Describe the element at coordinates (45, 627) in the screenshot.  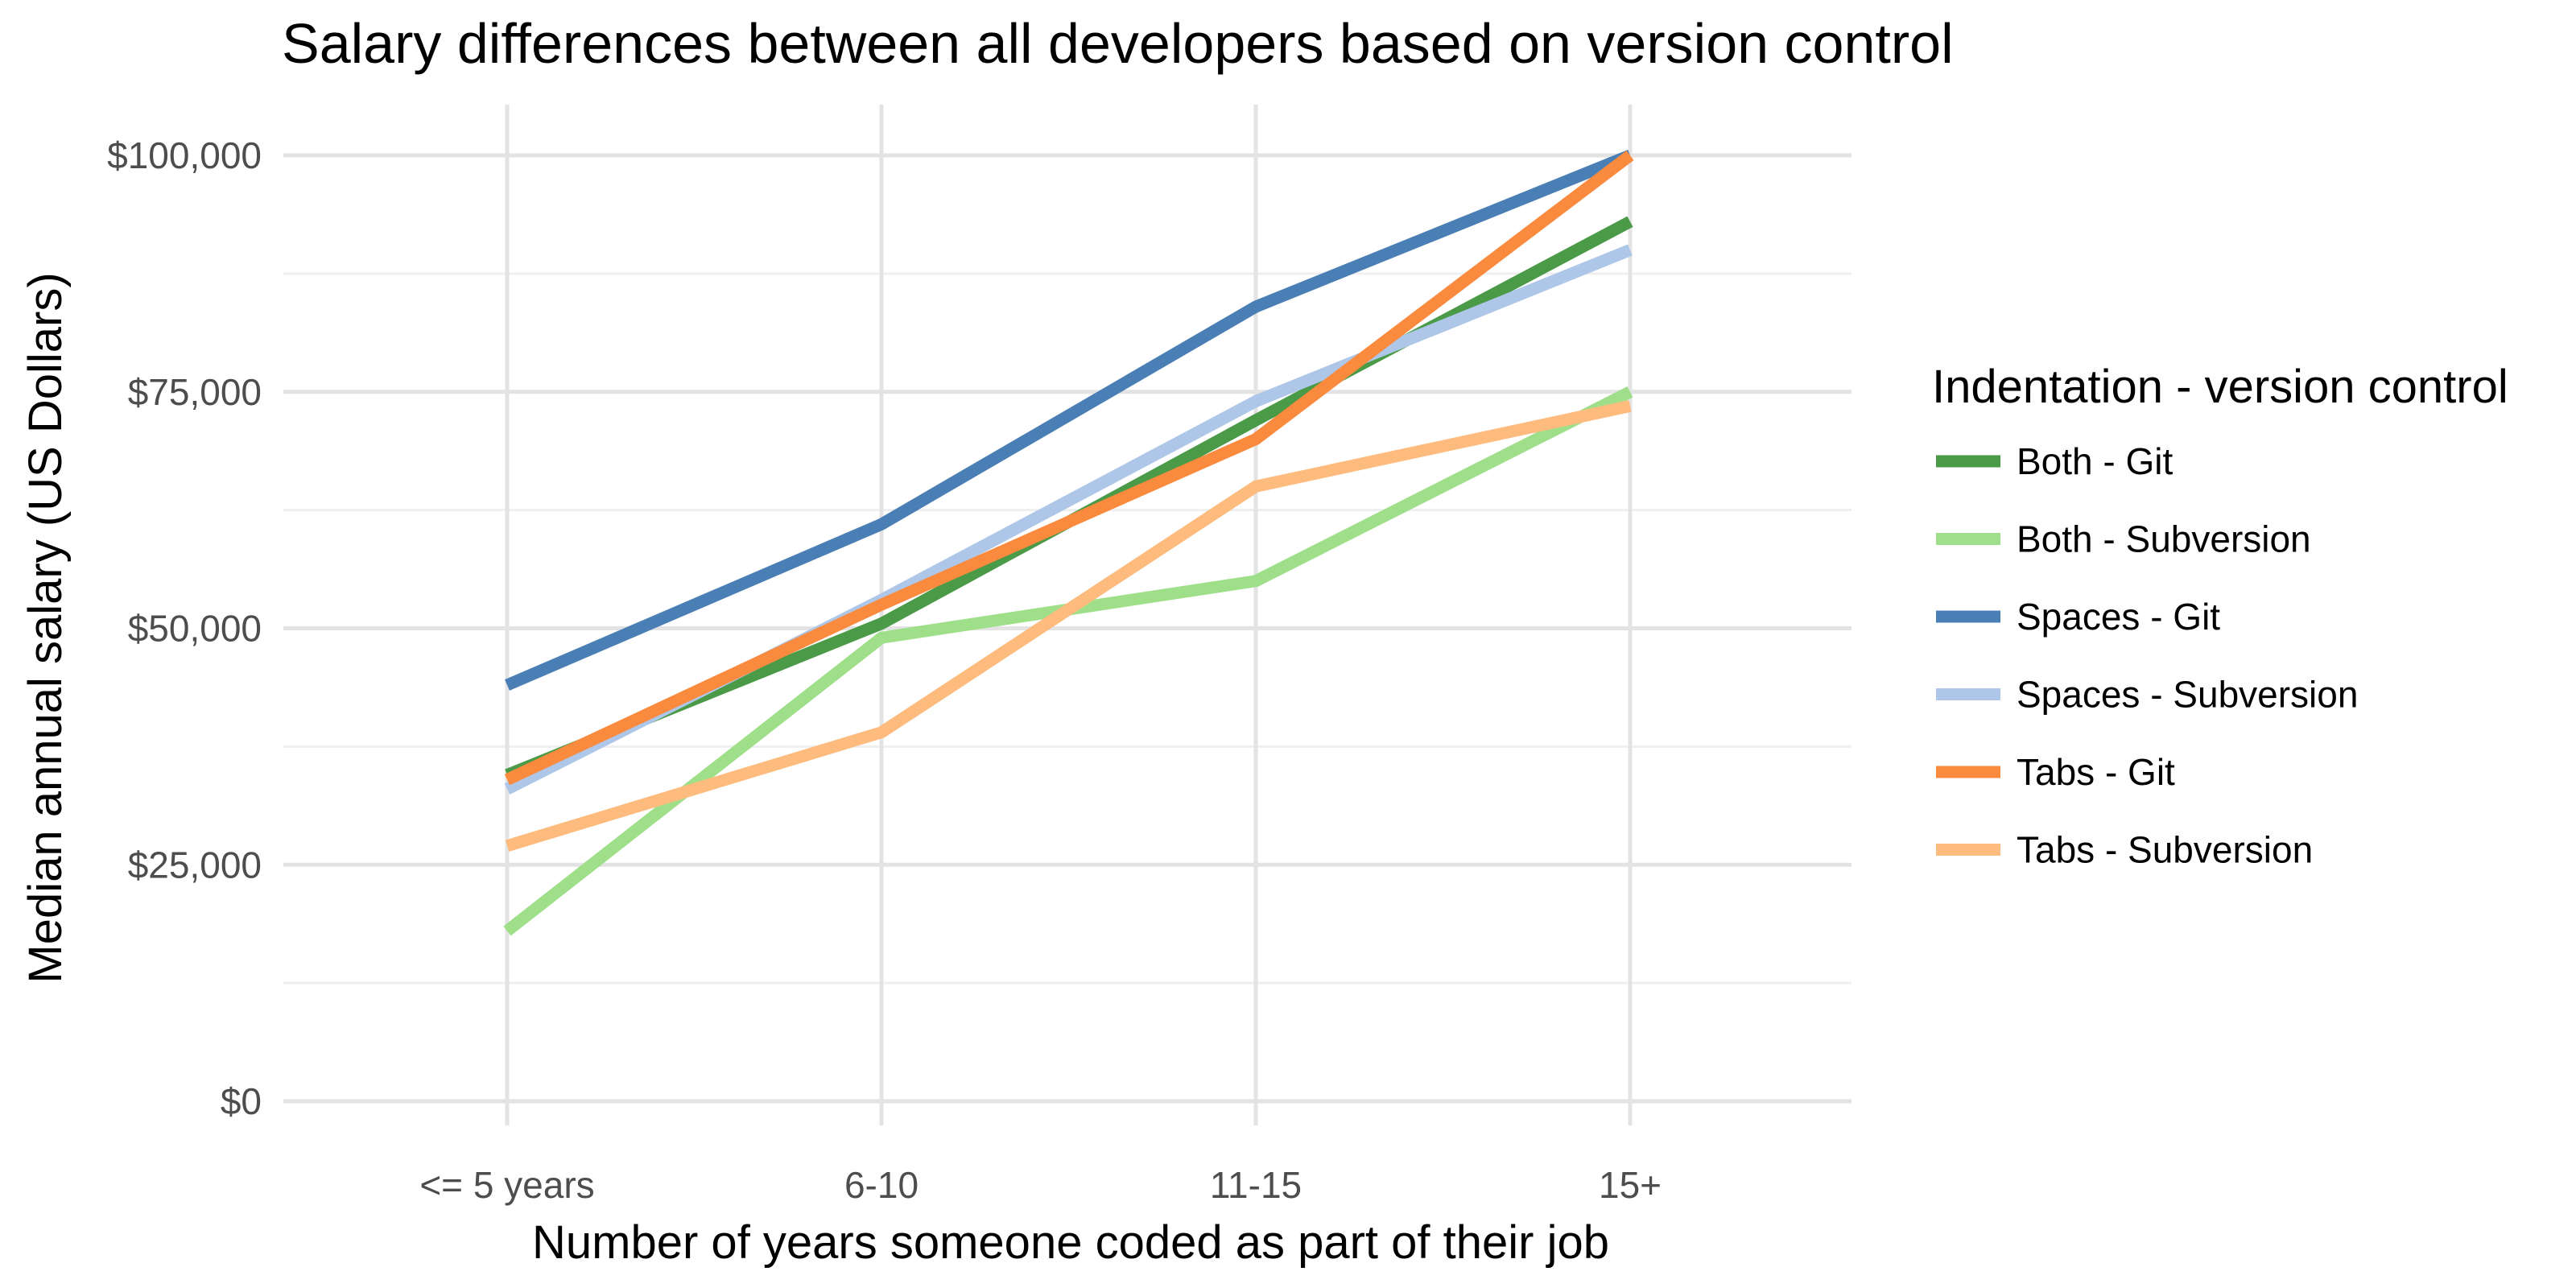
I see `y-axis-title: Median annual salary (US Dollars)` at that location.